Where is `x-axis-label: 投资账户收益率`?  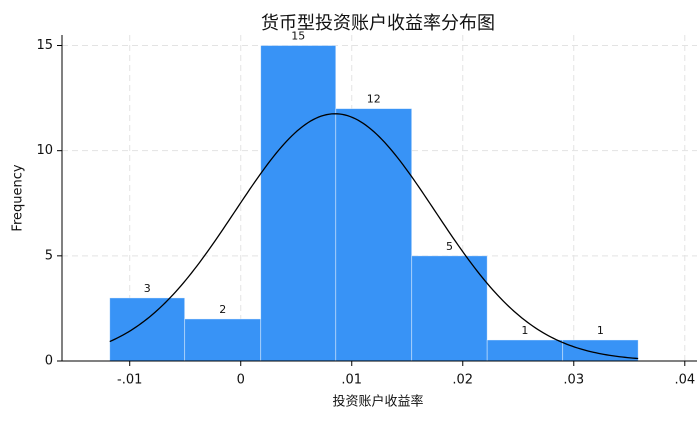
x-axis-label: 投资账户收益率 is located at coordinates (377, 402).